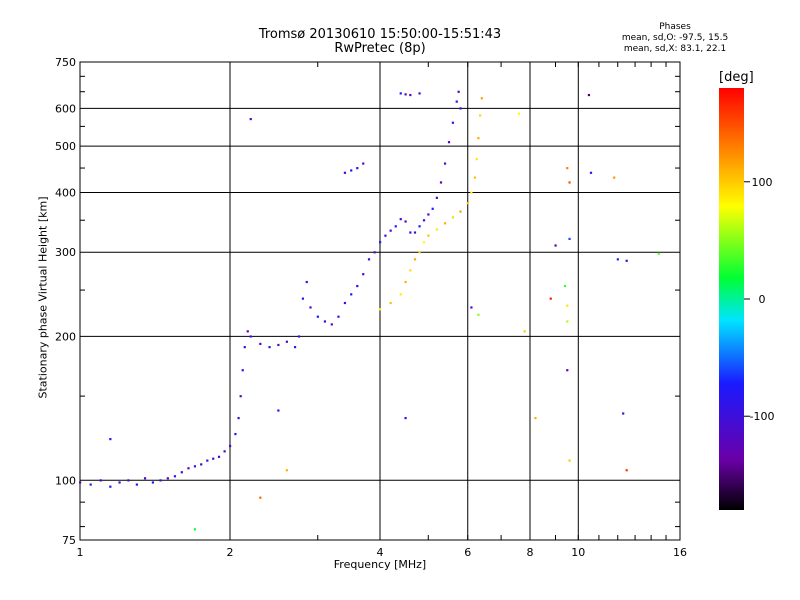  What do you see at coordinates (467, 552) in the screenshot?
I see `x-tick-label: 6` at bounding box center [467, 552].